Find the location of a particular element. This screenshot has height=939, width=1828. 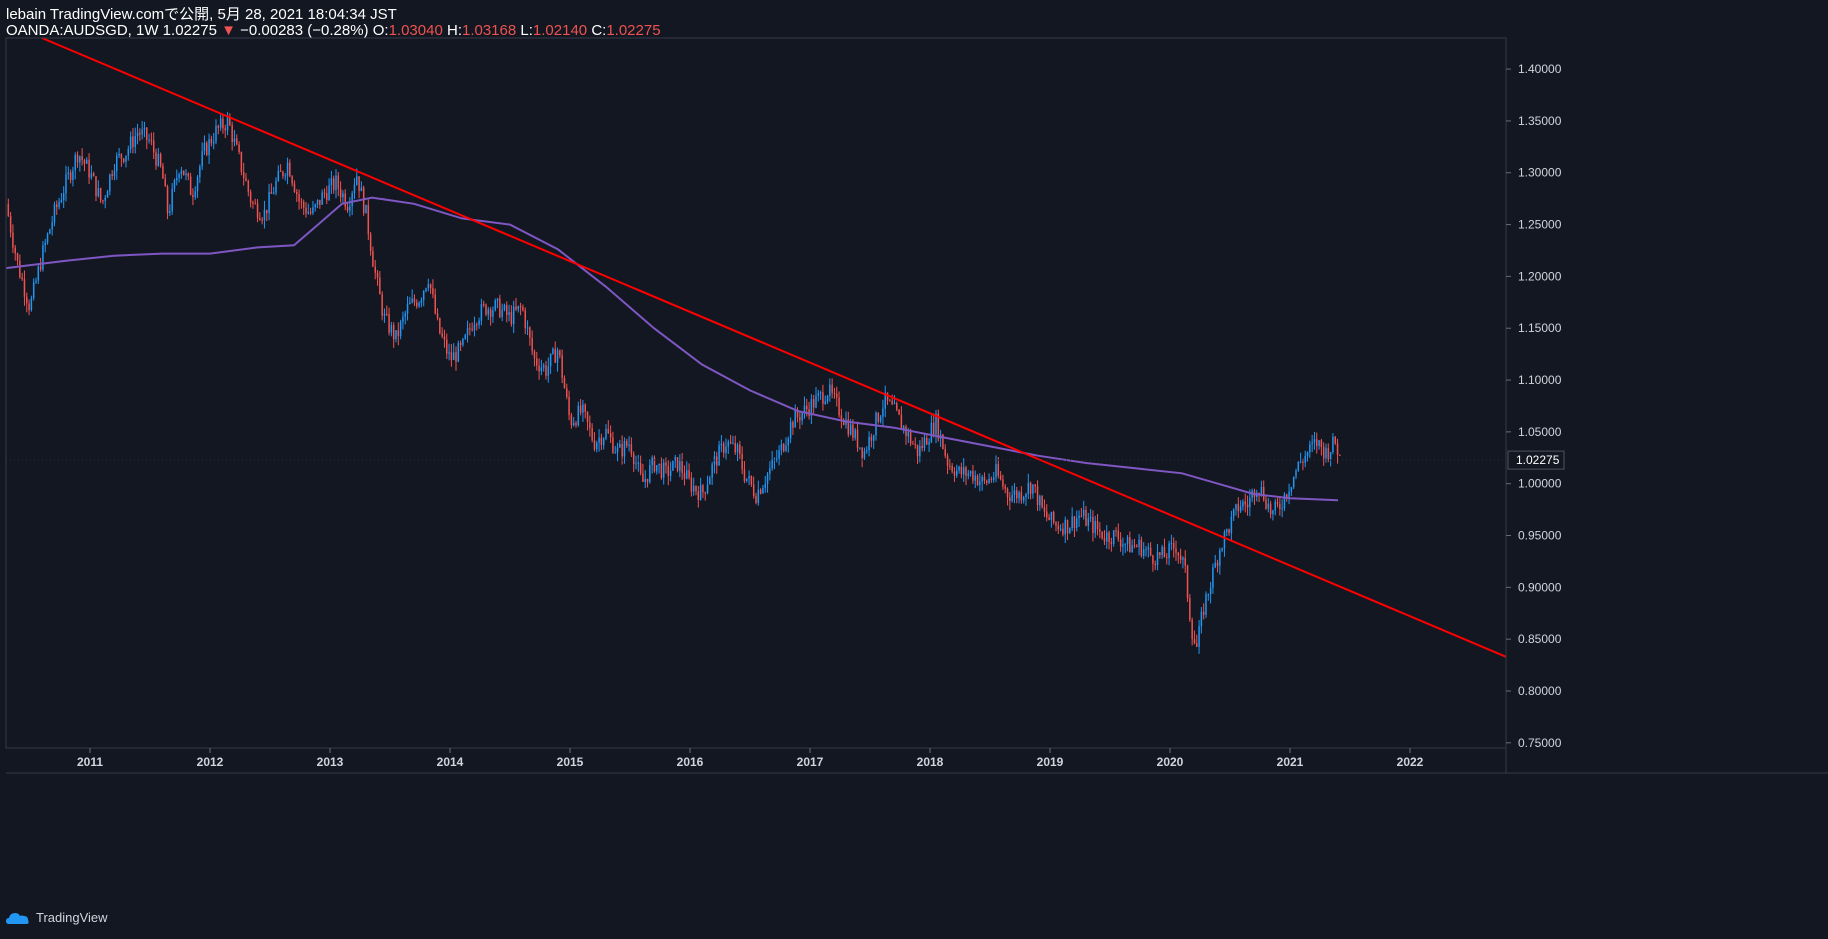

low-label: L: is located at coordinates (526, 30).